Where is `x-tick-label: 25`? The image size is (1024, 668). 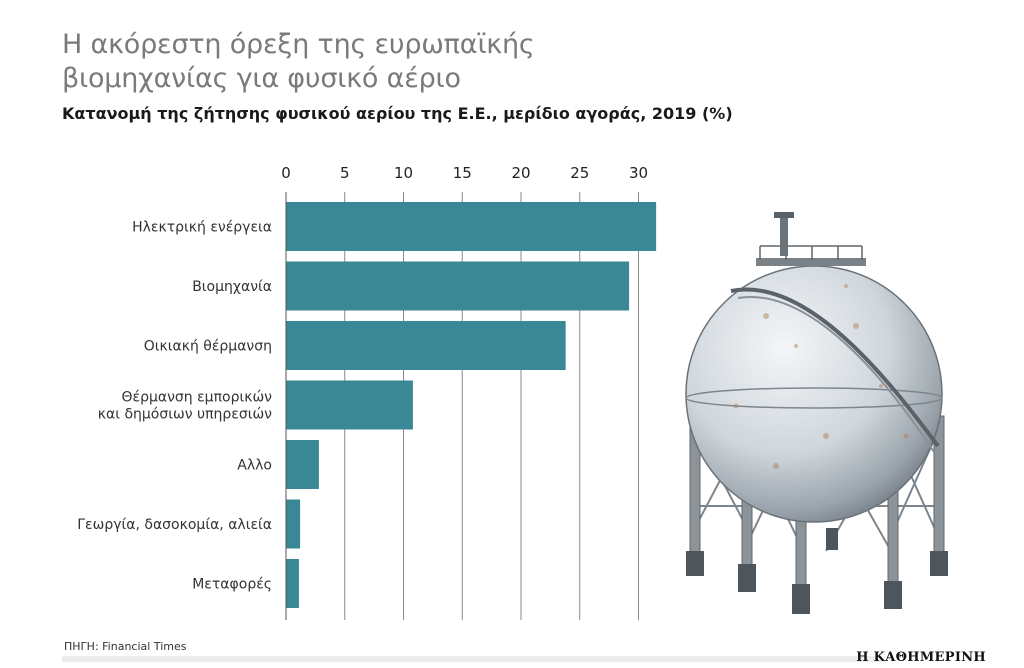 x-tick-label: 25 is located at coordinates (579, 173).